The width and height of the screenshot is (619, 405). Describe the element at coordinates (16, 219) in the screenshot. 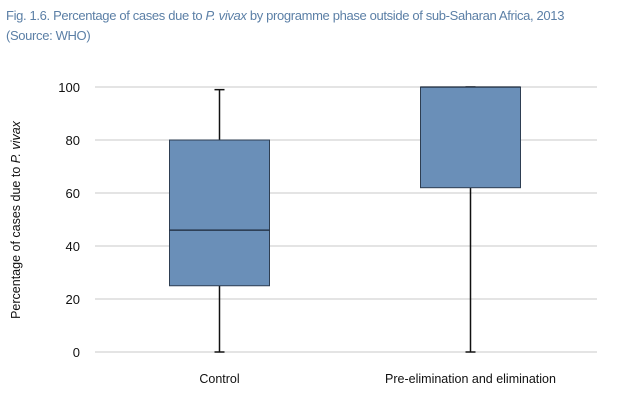

I see `y-axis-label: Percentage of cases due to P. vivax` at that location.